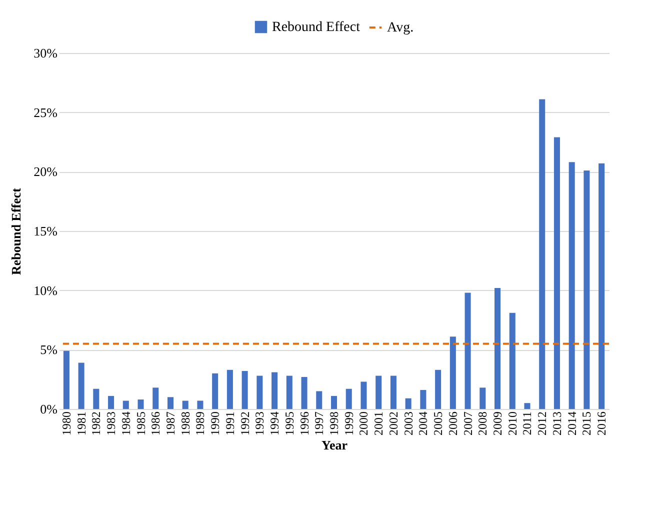 Image resolution: width=648 pixels, height=515 pixels. I want to click on x-tick-label: 1986, so click(155, 424).